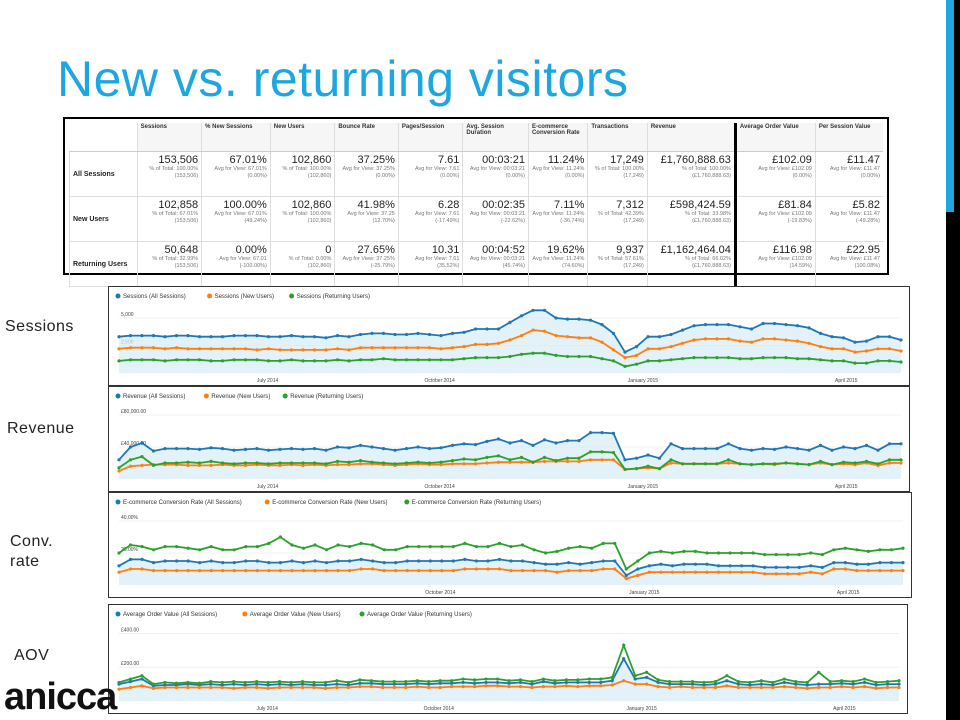  Describe the element at coordinates (848, 137) in the screenshot. I see `column-header: Per Session Value` at that location.